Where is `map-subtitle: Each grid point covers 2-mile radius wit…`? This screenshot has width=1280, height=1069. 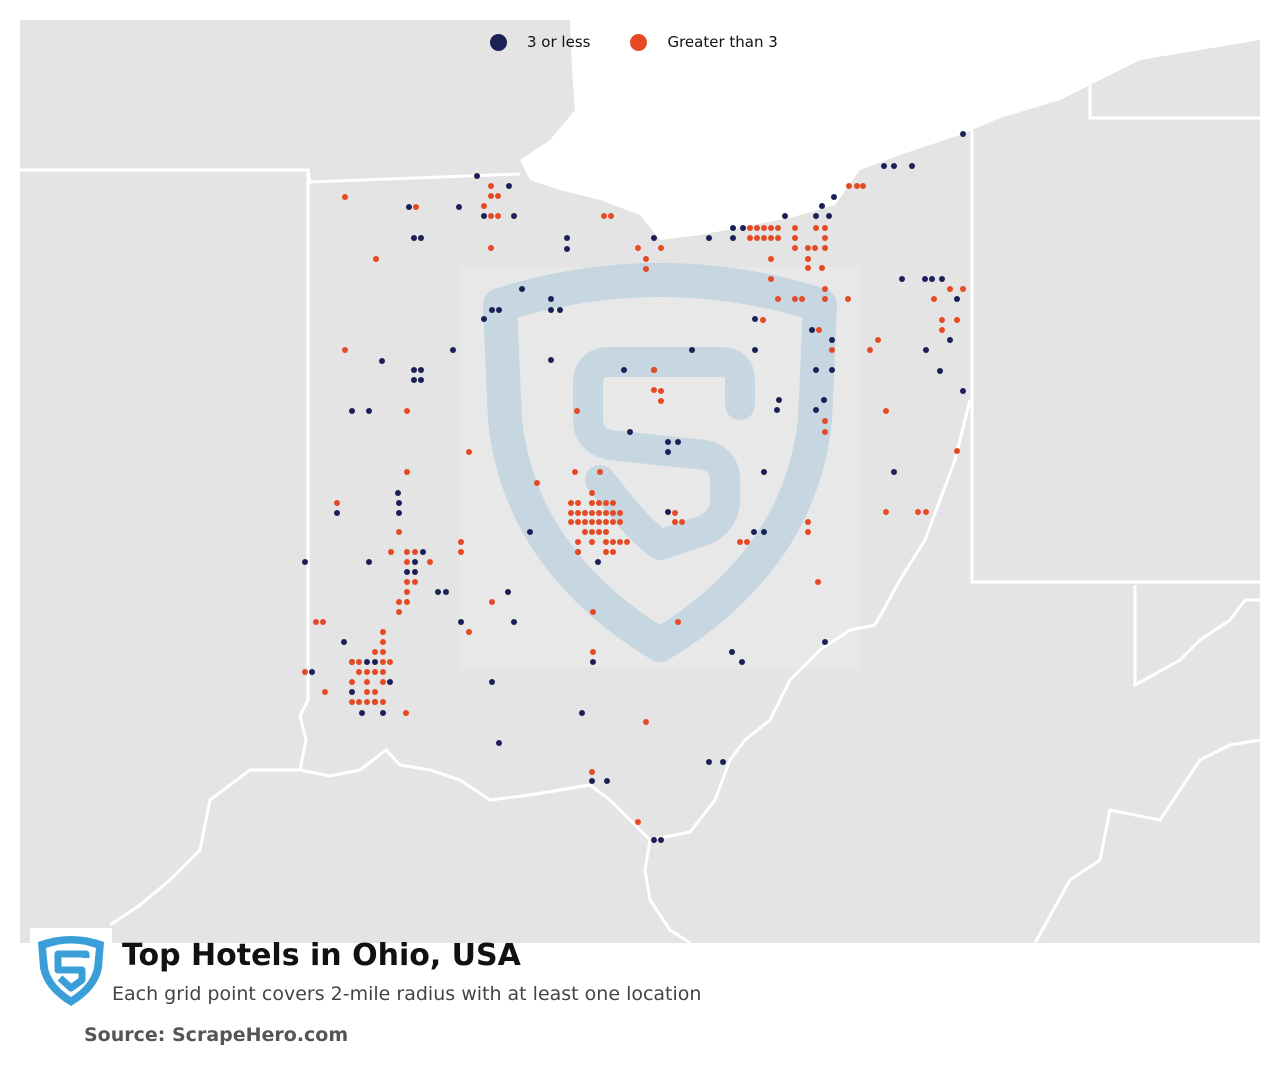 map-subtitle: Each grid point covers 2-mile radius wit… is located at coordinates (407, 994).